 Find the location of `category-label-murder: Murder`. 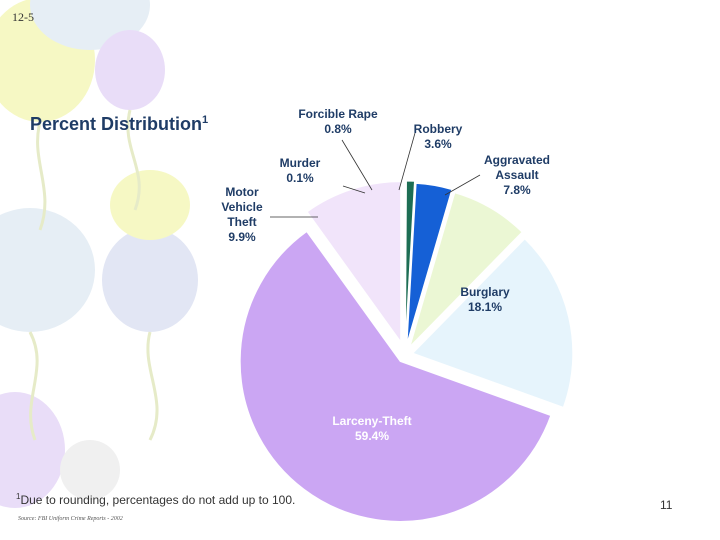

category-label-murder: Murder is located at coordinates (300, 163).